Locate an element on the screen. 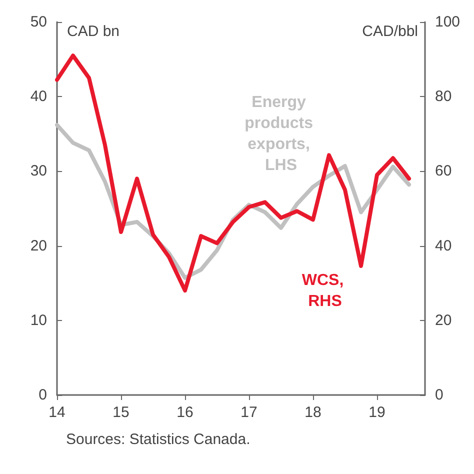  y2-tick-label: 80 is located at coordinates (443, 97).